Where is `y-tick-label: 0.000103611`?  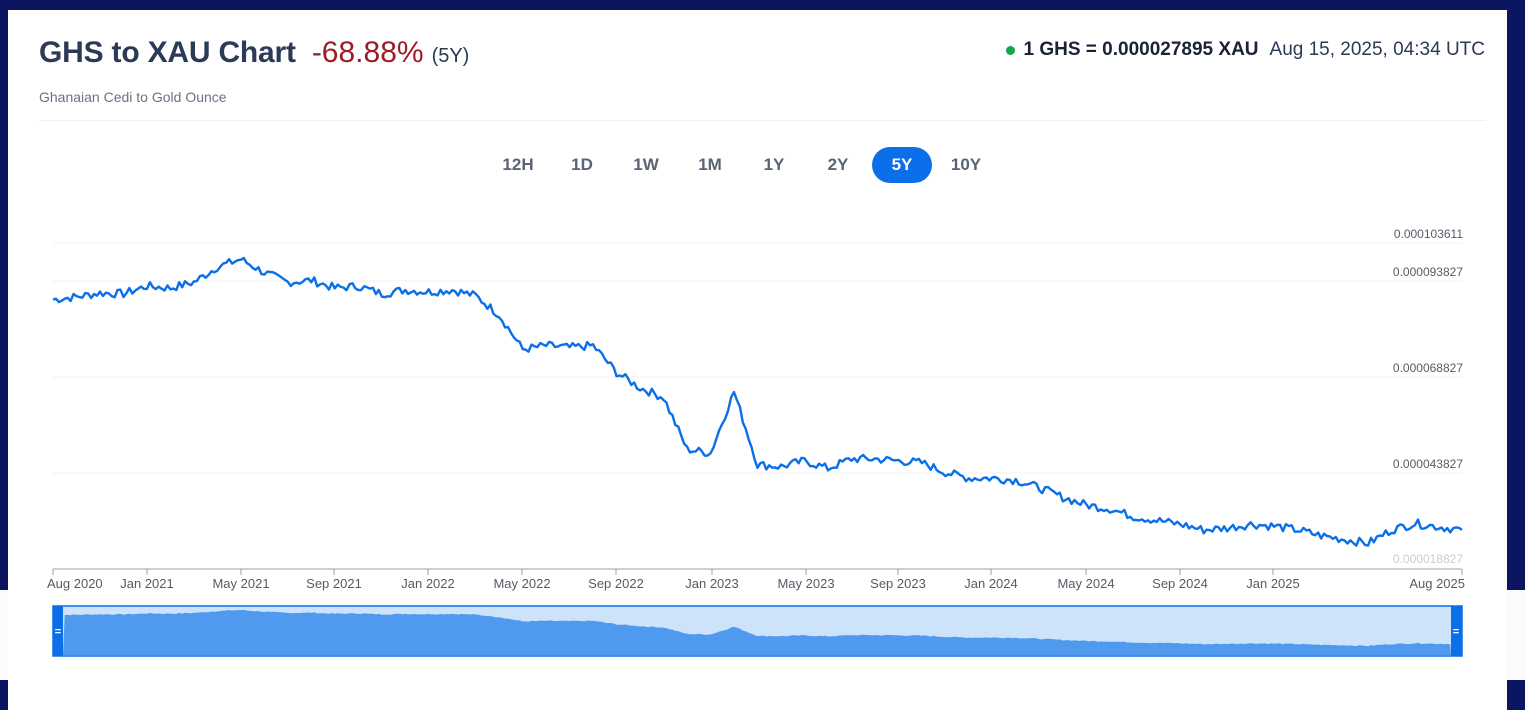 y-tick-label: 0.000103611 is located at coordinates (1429, 234).